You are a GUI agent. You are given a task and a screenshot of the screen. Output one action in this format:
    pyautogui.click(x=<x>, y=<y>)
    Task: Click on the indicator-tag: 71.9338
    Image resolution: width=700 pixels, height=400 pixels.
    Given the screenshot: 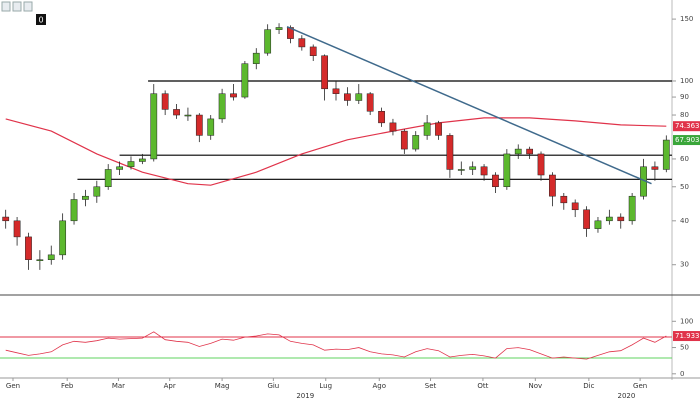 What is the action you would take?
    pyautogui.click(x=687, y=336)
    